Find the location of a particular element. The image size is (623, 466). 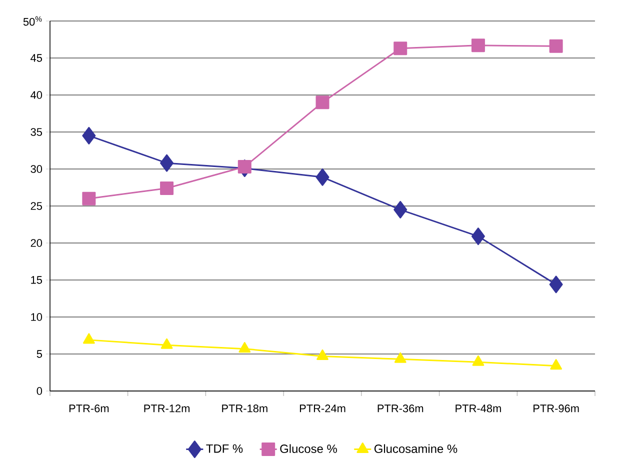

y-tick-label: 20 is located at coordinates (36, 243).